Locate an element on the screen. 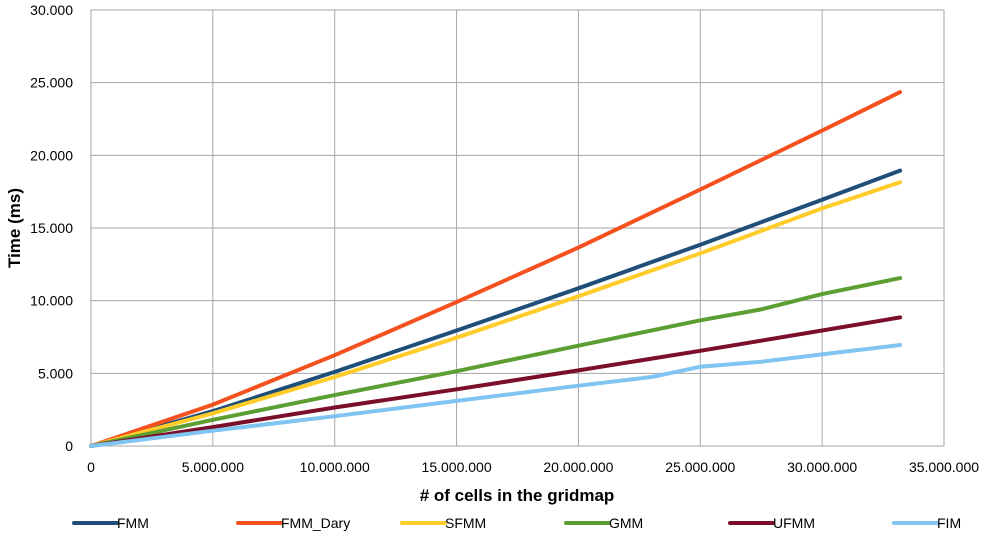 The width and height of the screenshot is (990, 536). y-axis-title: Time (ms) is located at coordinates (14, 228).